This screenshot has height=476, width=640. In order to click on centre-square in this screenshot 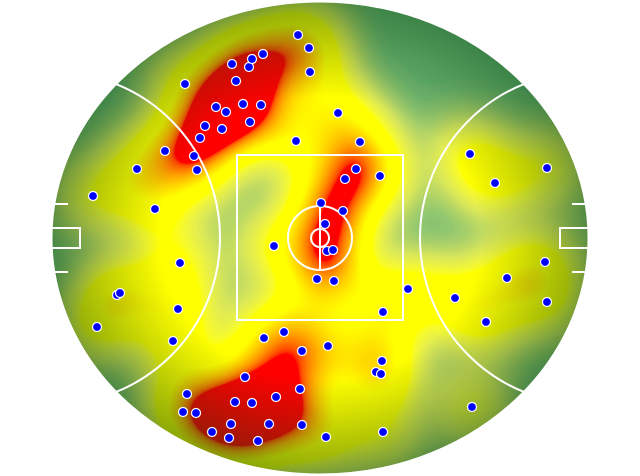, I will do `click(320, 237)`.